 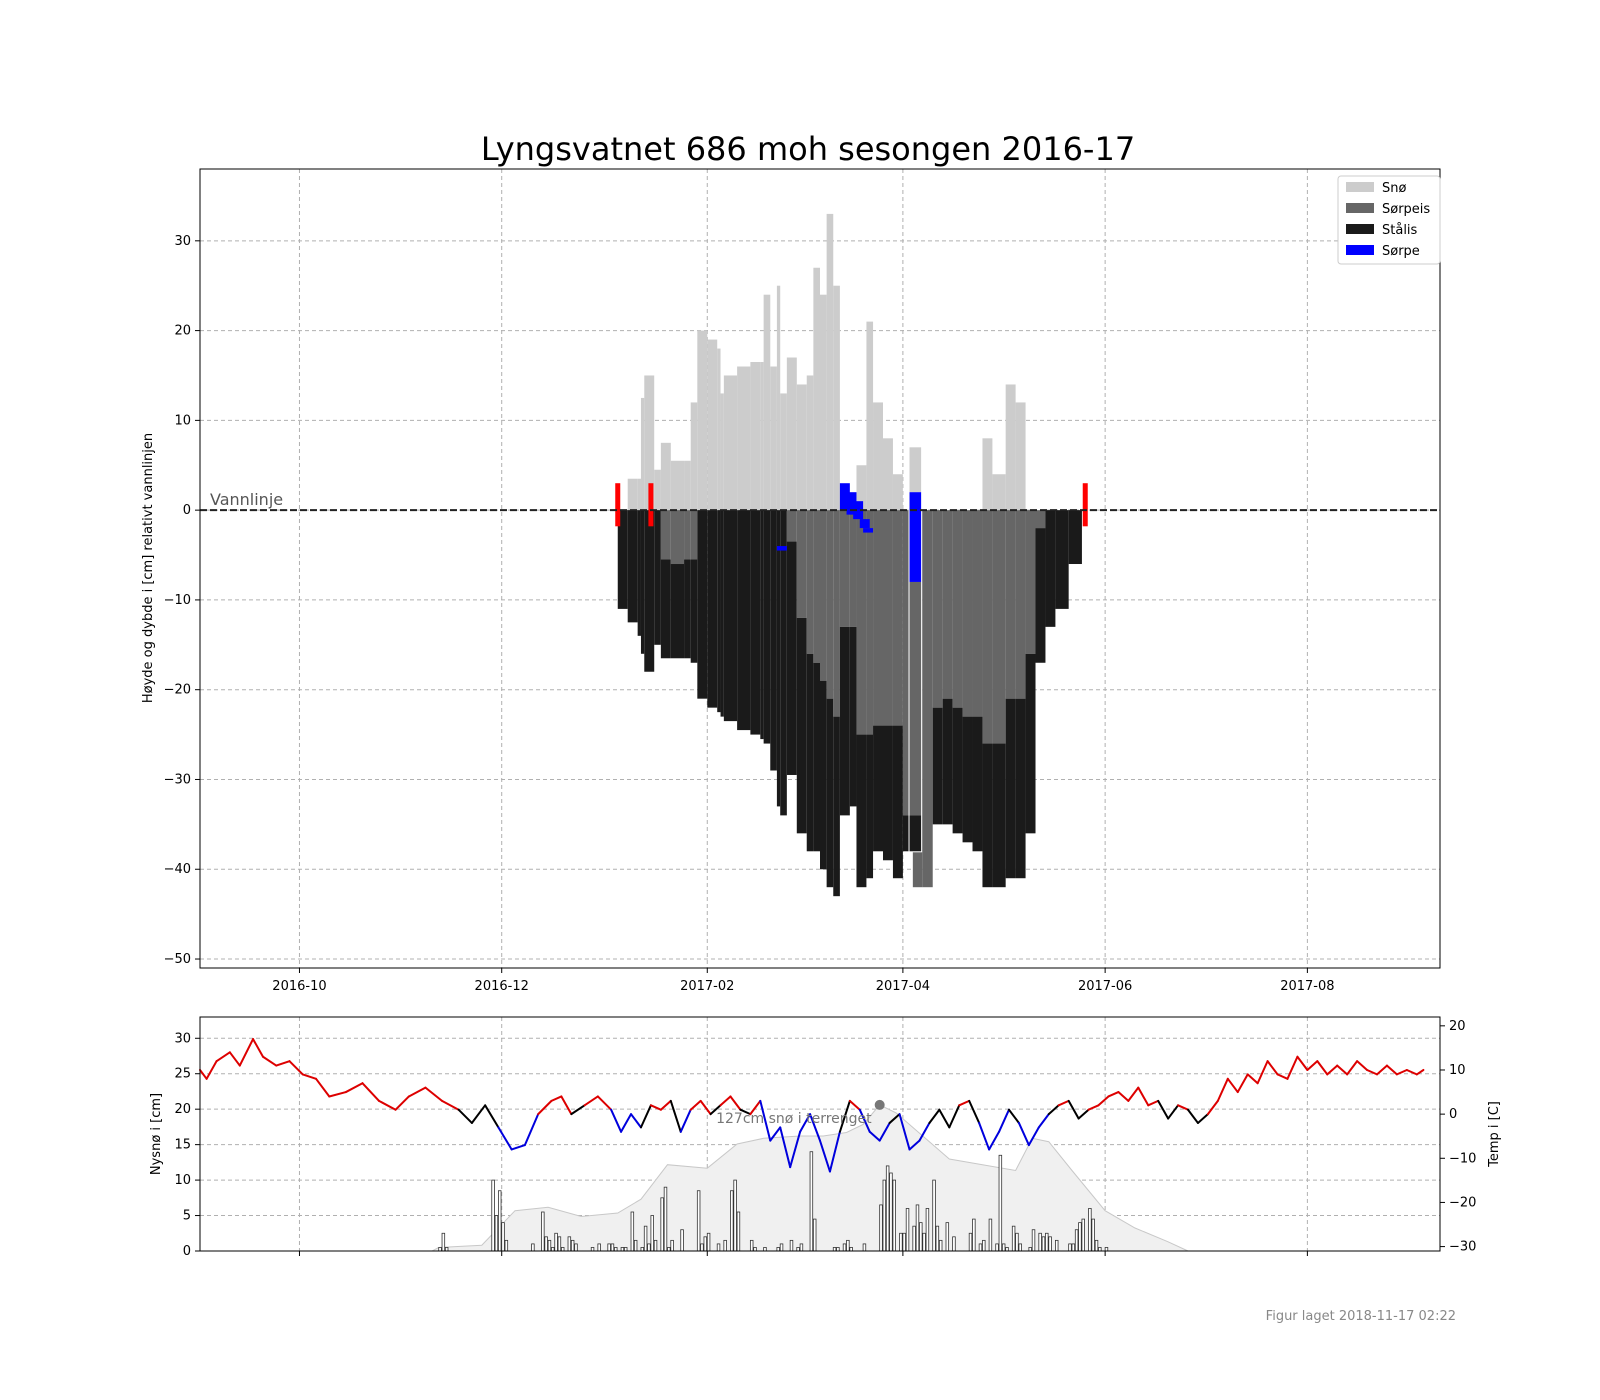 What do you see at coordinates (1361, 1316) in the screenshot?
I see `figure-created-stamp: Figur laget 2018-11-17 02:22` at bounding box center [1361, 1316].